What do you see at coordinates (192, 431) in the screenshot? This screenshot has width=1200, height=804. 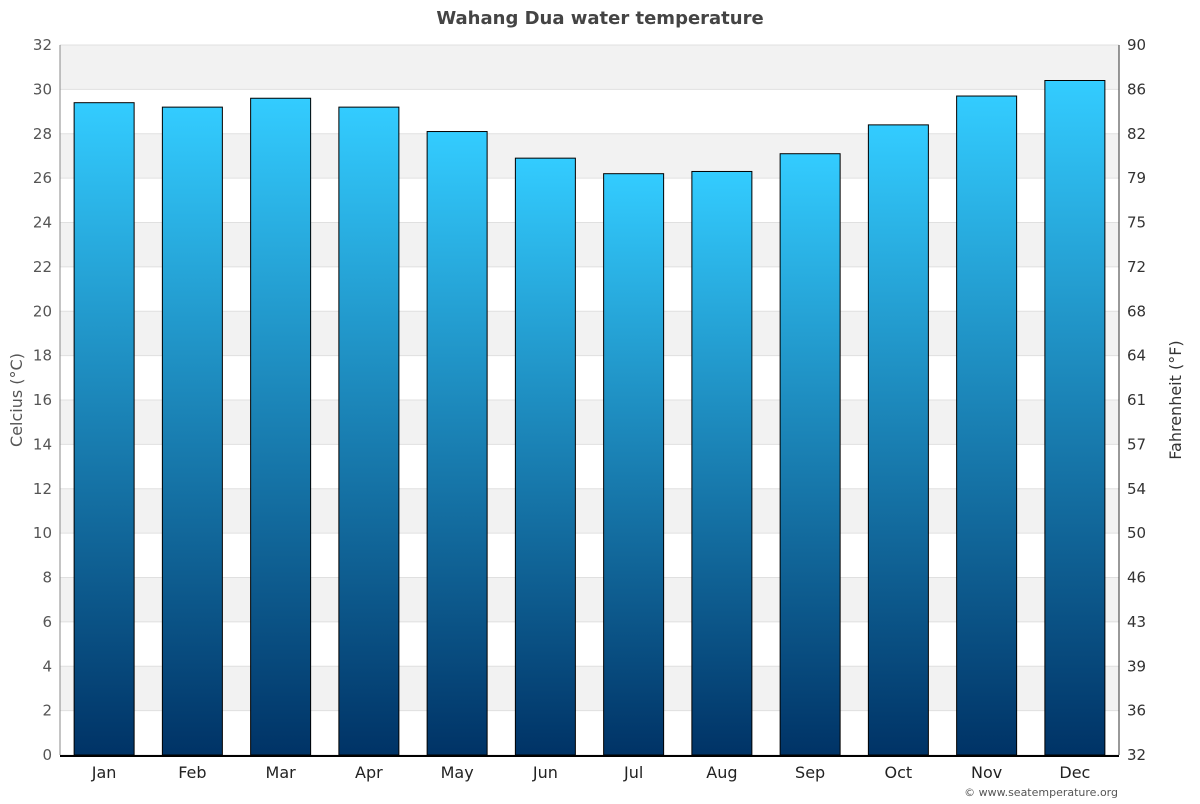 I see `bar-feb` at bounding box center [192, 431].